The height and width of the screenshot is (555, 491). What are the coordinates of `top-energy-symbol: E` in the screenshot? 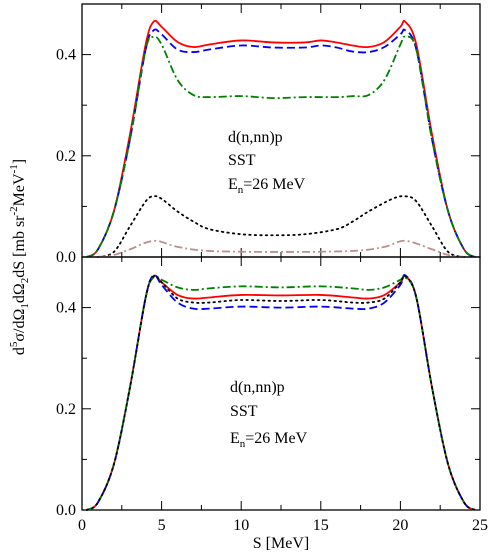 It's located at (233, 184).